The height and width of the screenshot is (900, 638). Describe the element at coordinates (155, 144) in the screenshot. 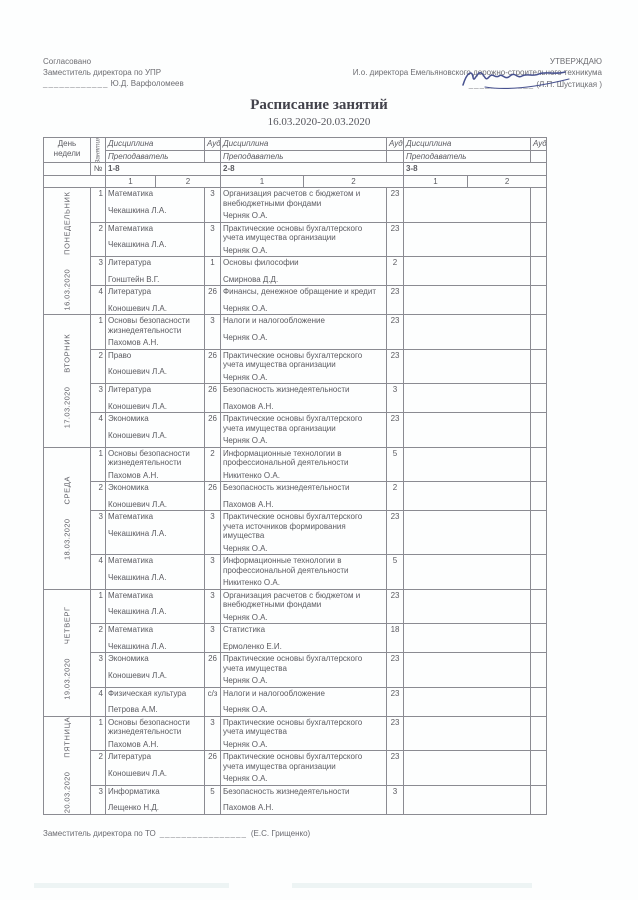

I see `header-discipline: Дисциплина` at that location.